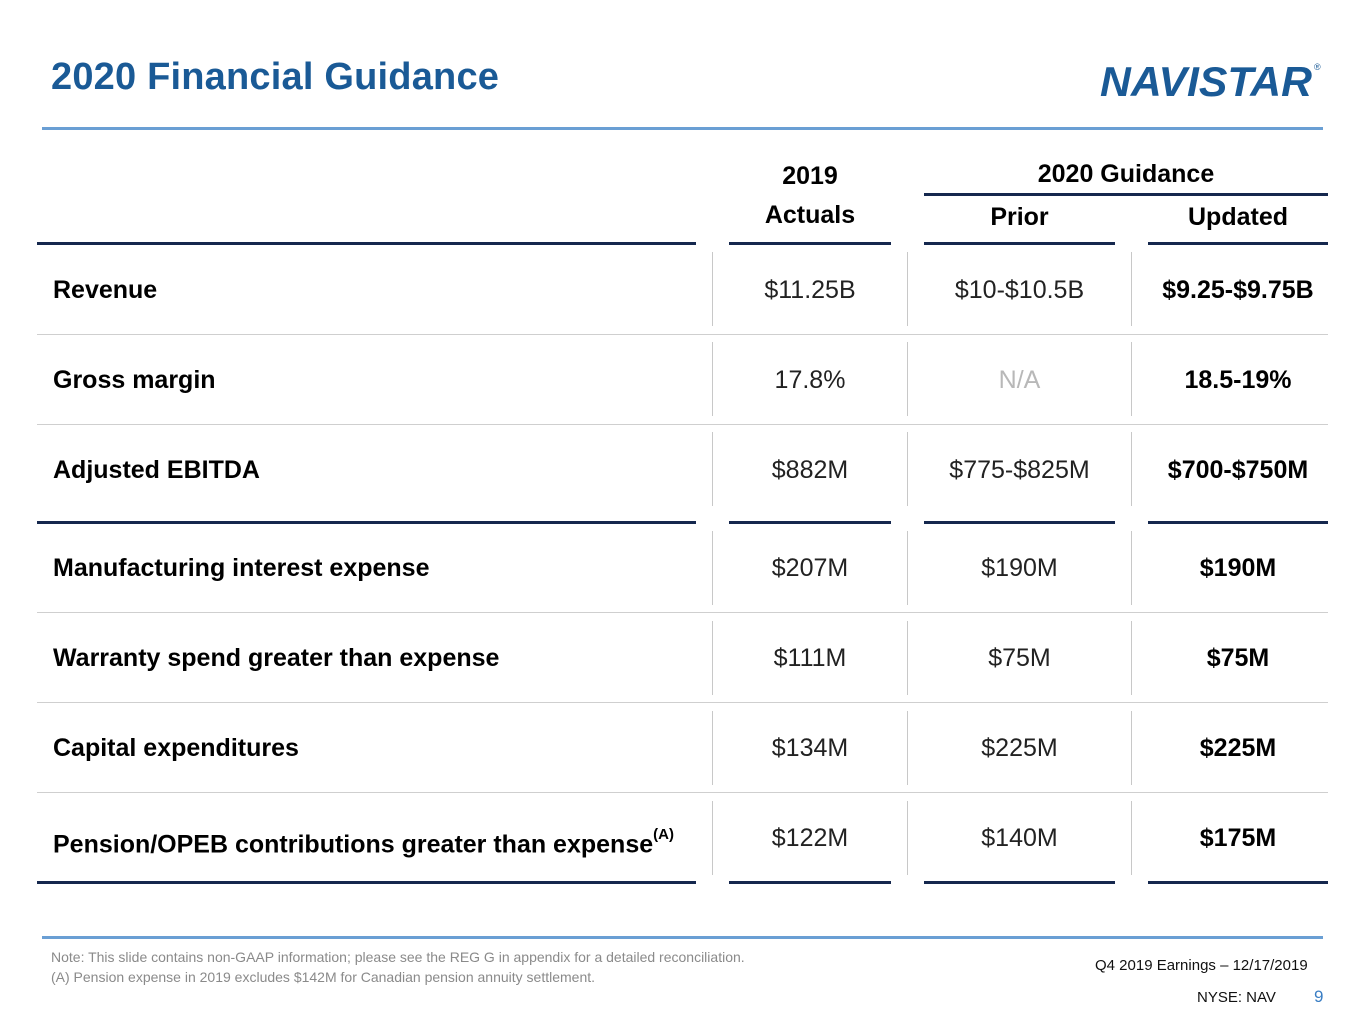 The image size is (1365, 1024). I want to click on navistar-logo: NAVISTAR ®, so click(1210, 81).